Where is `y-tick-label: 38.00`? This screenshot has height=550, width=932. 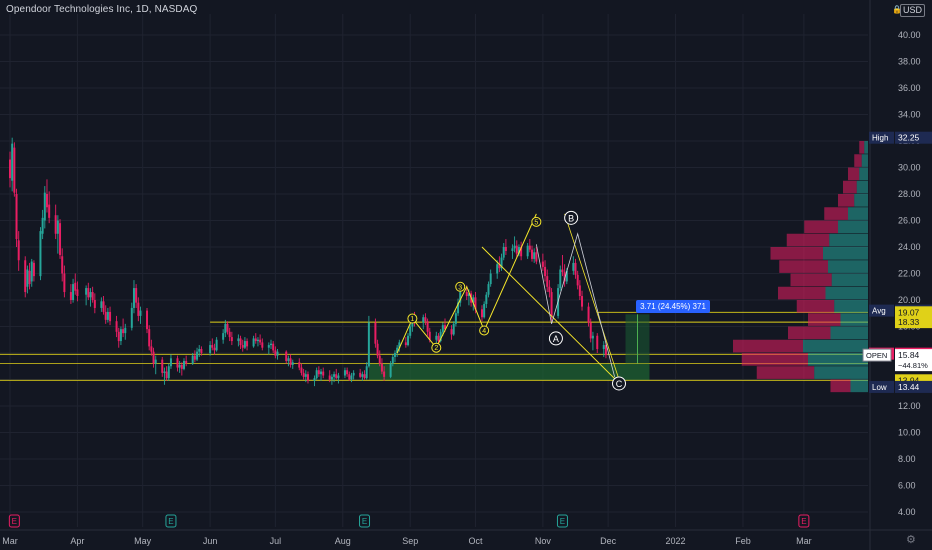
y-tick-label: 38.00 is located at coordinates (909, 62).